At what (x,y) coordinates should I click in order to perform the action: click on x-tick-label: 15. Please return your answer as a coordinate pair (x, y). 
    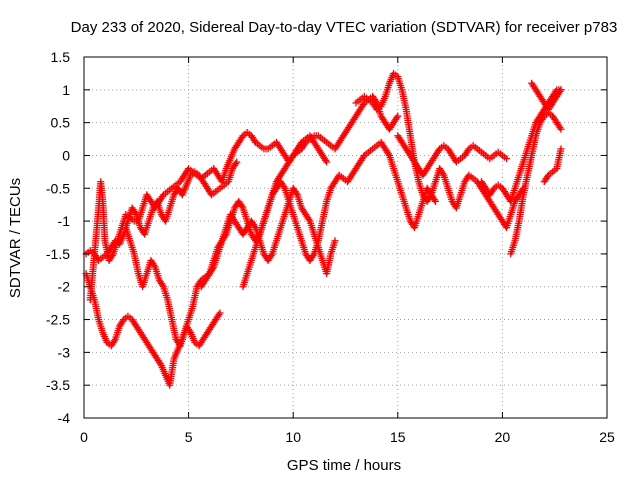
    Looking at the image, I should click on (398, 437).